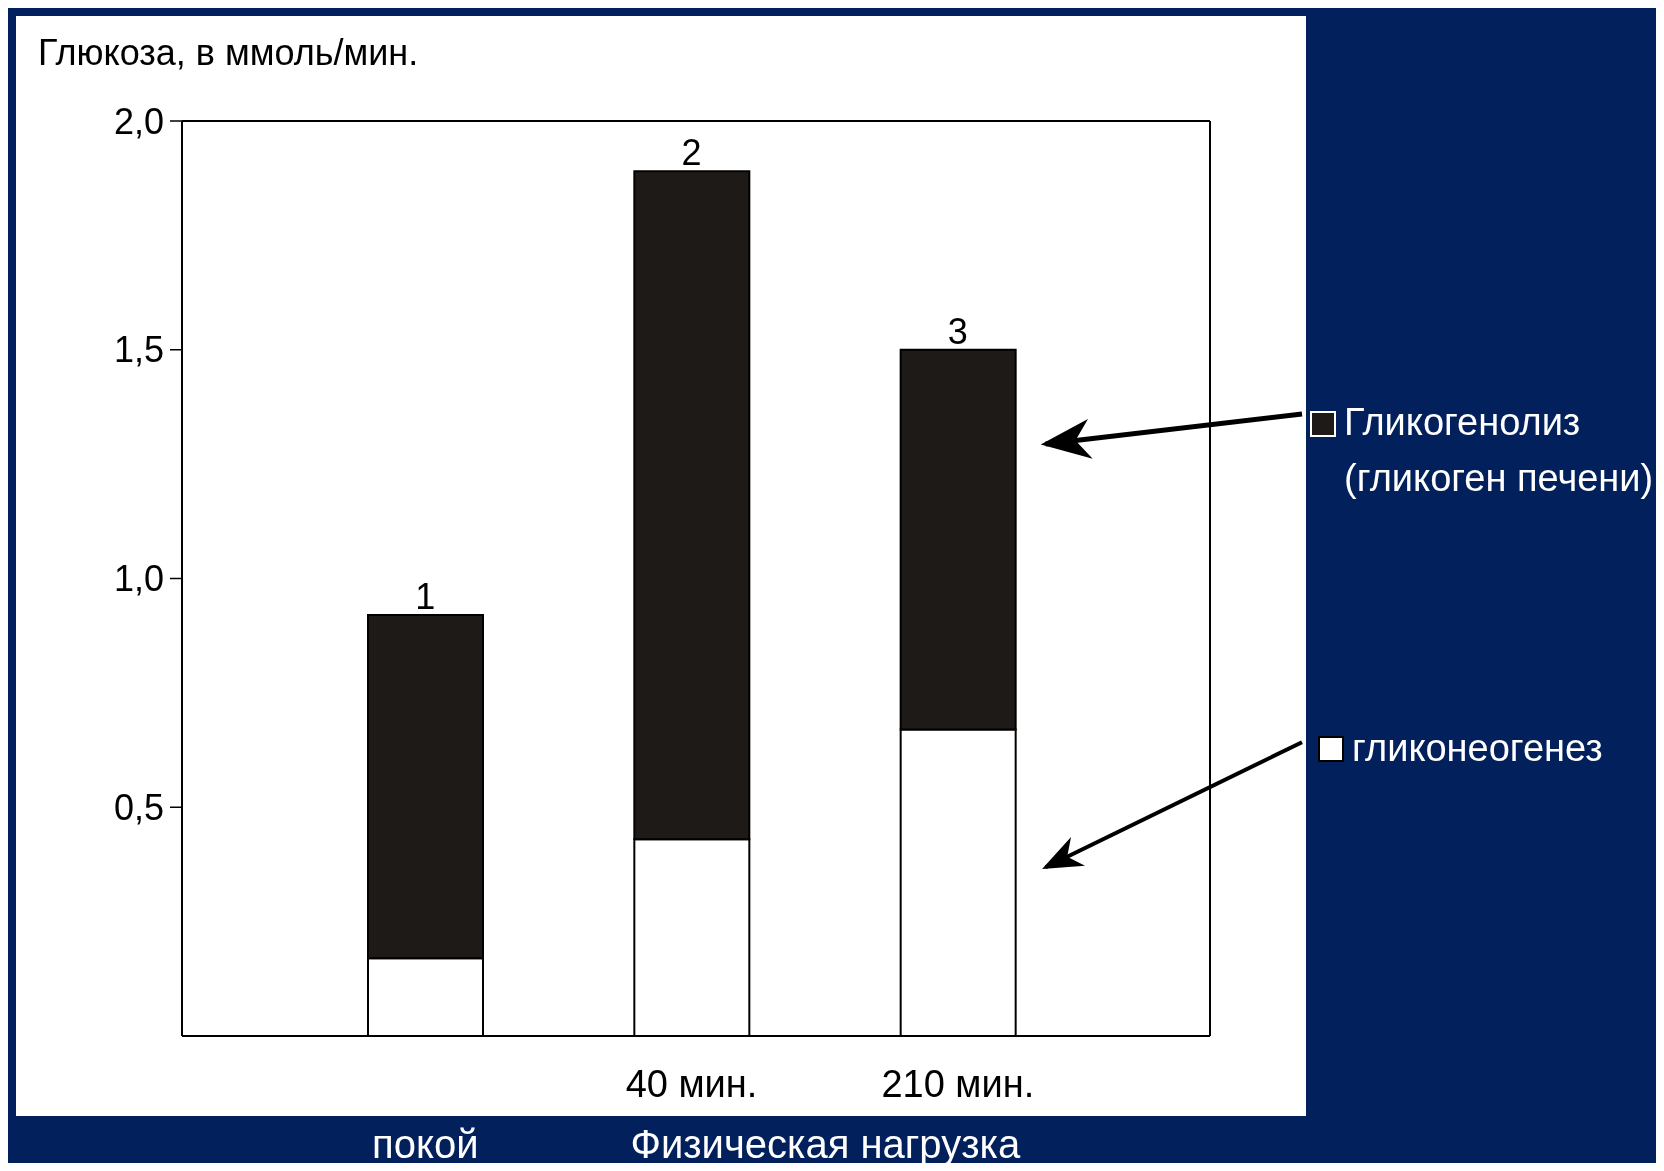 The image size is (1664, 1171). What do you see at coordinates (1477, 749) in the screenshot?
I see `legend-label: гликонеогенез` at bounding box center [1477, 749].